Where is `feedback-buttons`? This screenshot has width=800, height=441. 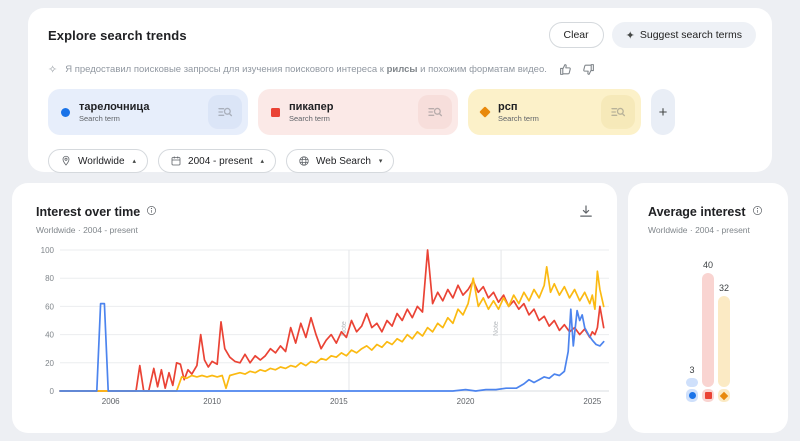
feedback-buttons is located at coordinates (577, 69).